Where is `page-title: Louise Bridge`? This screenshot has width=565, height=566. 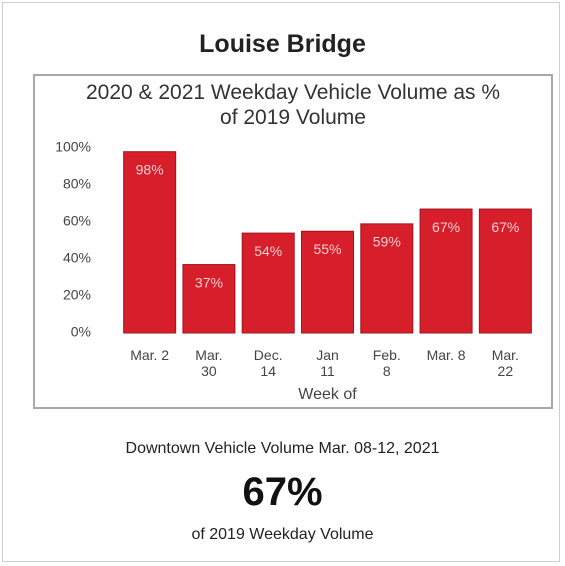
page-title: Louise Bridge is located at coordinates (282, 44).